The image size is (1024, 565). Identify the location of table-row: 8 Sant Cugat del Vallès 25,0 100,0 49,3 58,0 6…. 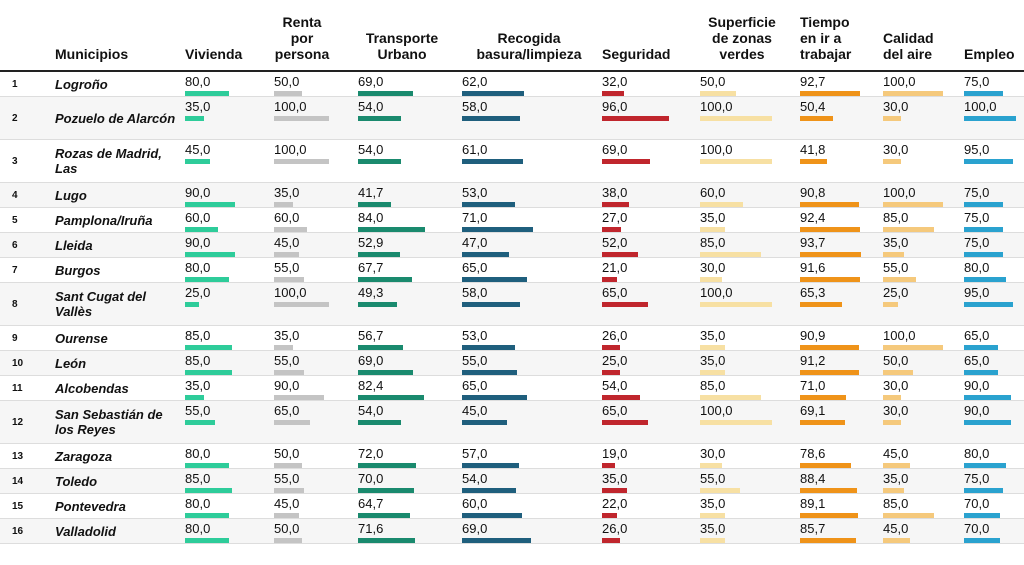
(512, 304).